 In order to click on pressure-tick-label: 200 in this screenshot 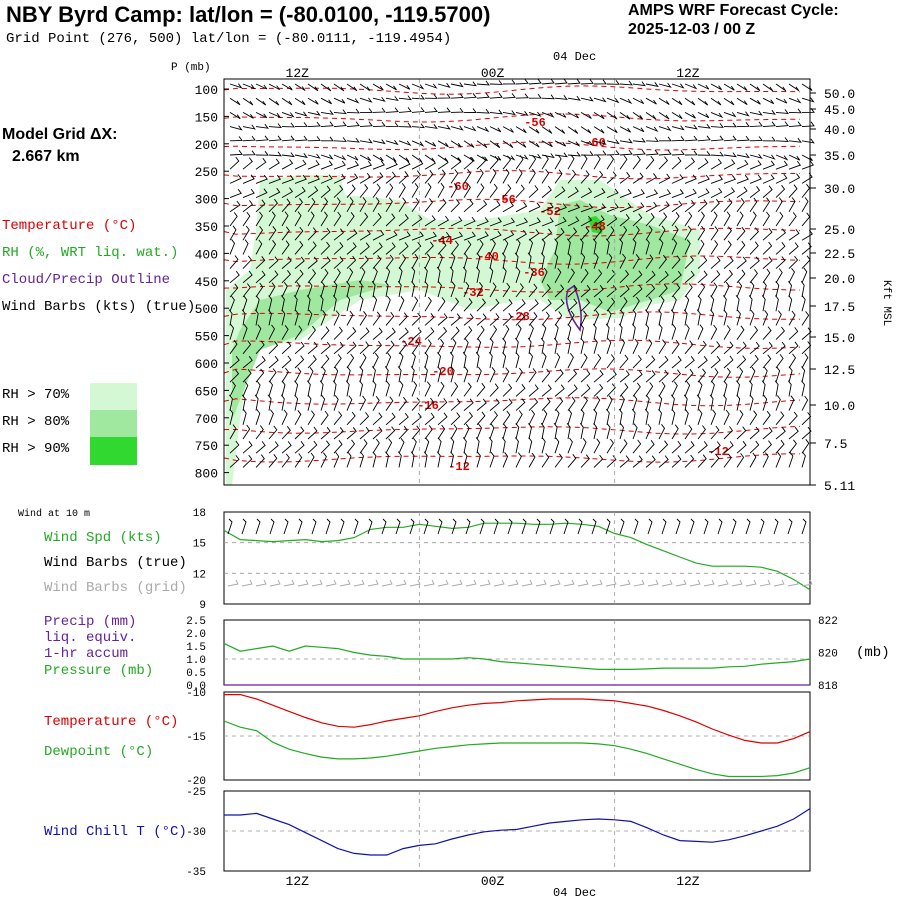, I will do `click(206, 145)`.